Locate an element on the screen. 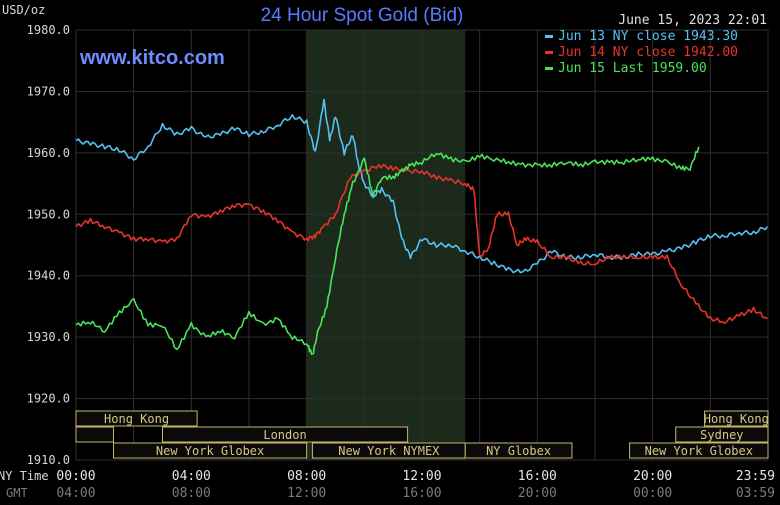 The height and width of the screenshot is (505, 780). session-label: NY Globex is located at coordinates (518, 451).